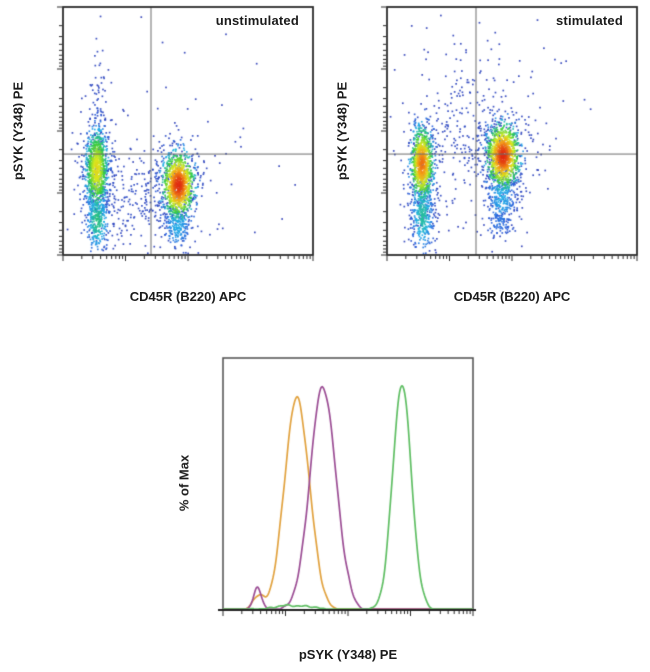  What do you see at coordinates (18, 131) in the screenshot?
I see `unstimulated-y-axis-label: pSYK (Y348) PE` at bounding box center [18, 131].